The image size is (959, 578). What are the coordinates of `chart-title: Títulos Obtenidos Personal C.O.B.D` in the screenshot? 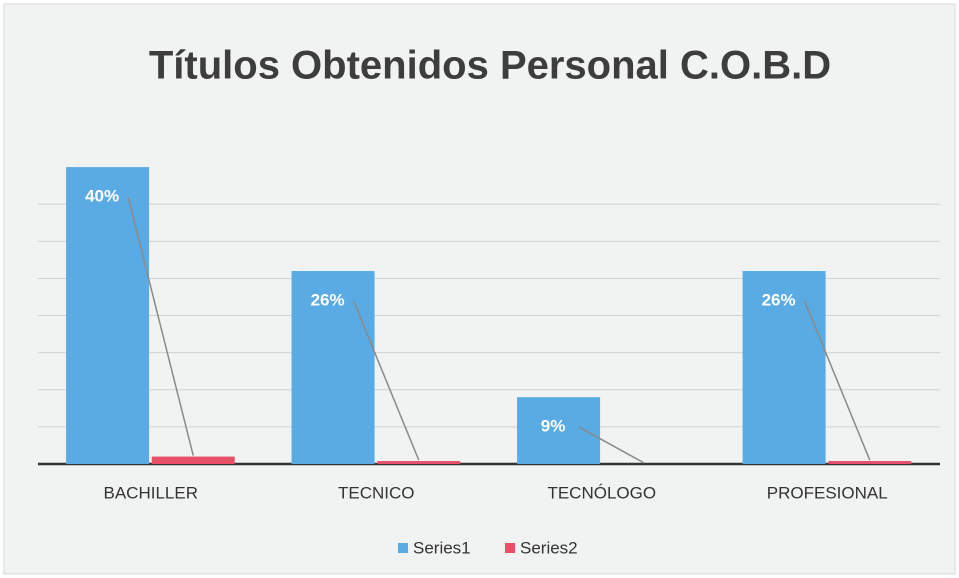 It's located at (490, 66).